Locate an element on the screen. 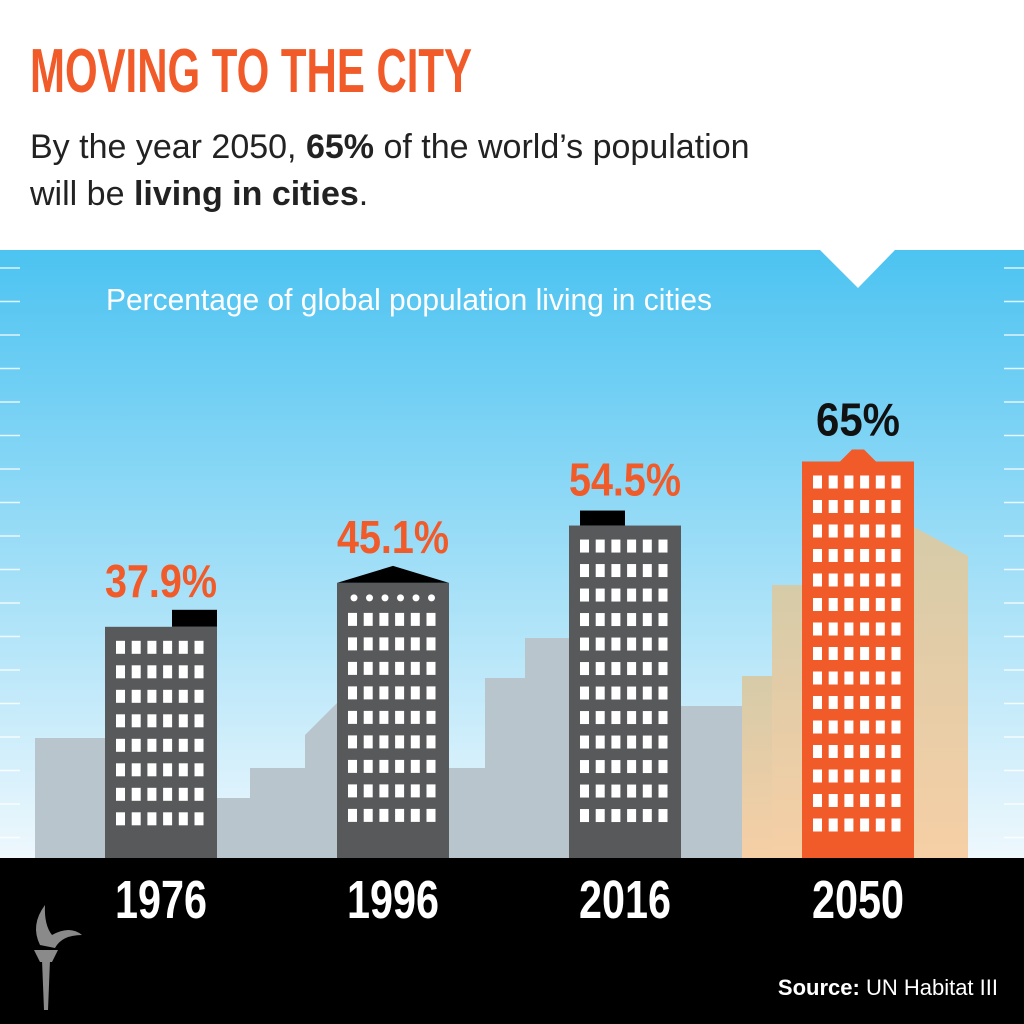 Image resolution: width=1024 pixels, height=1024 pixels. subtitle-text: will be is located at coordinates (81, 194).